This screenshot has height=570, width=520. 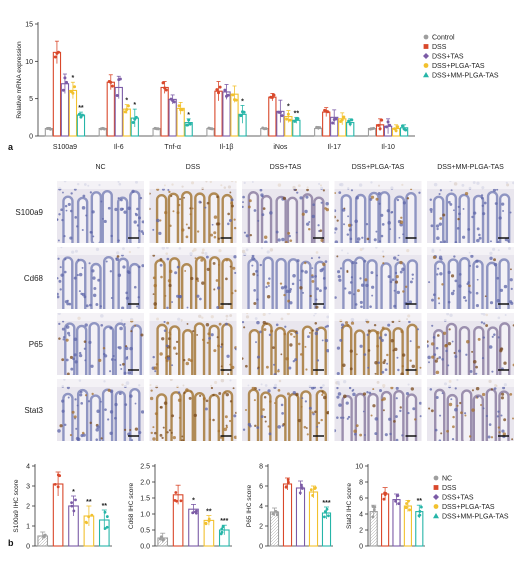 I want to click on y-tick-label: 8, so click(x=261, y=467).